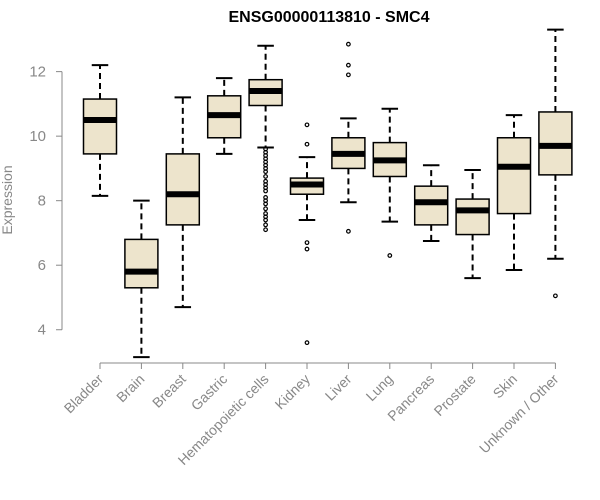 The height and width of the screenshot is (500, 600). What do you see at coordinates (505, 386) in the screenshot?
I see `x-tick-label: Skin` at bounding box center [505, 386].